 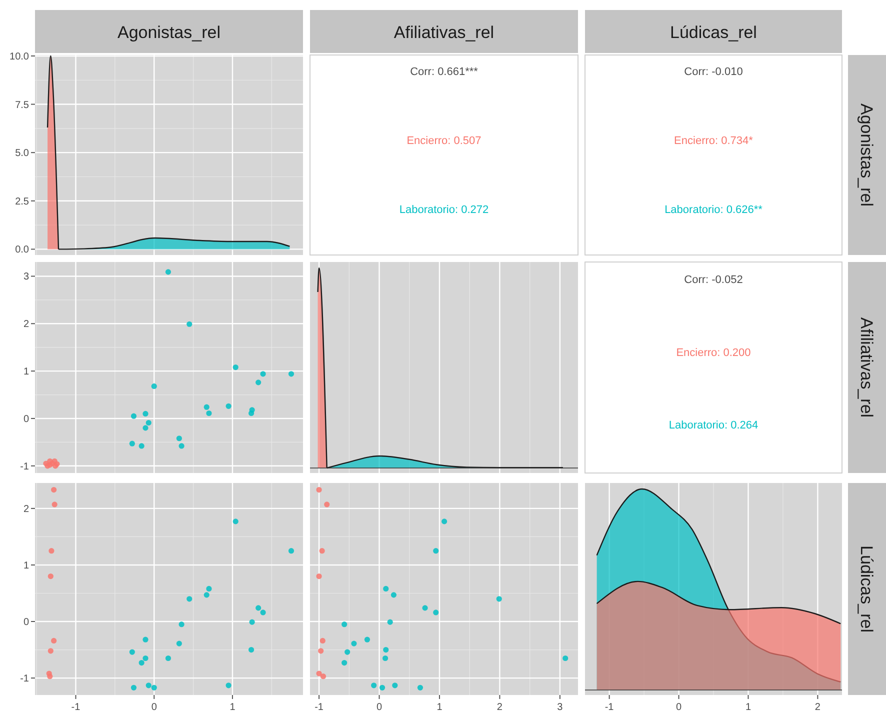 I want to click on text: Lúdicas_rel, so click(x=713, y=32).